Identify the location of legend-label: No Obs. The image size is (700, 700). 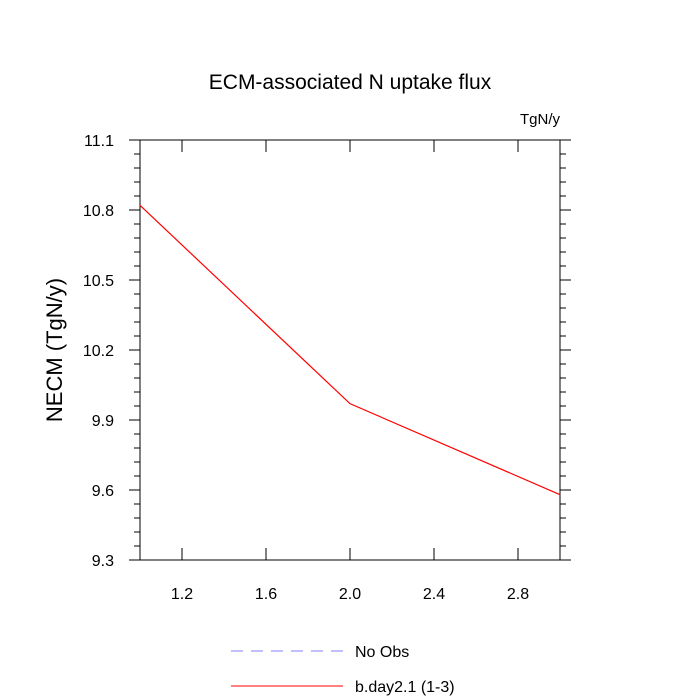
(382, 652).